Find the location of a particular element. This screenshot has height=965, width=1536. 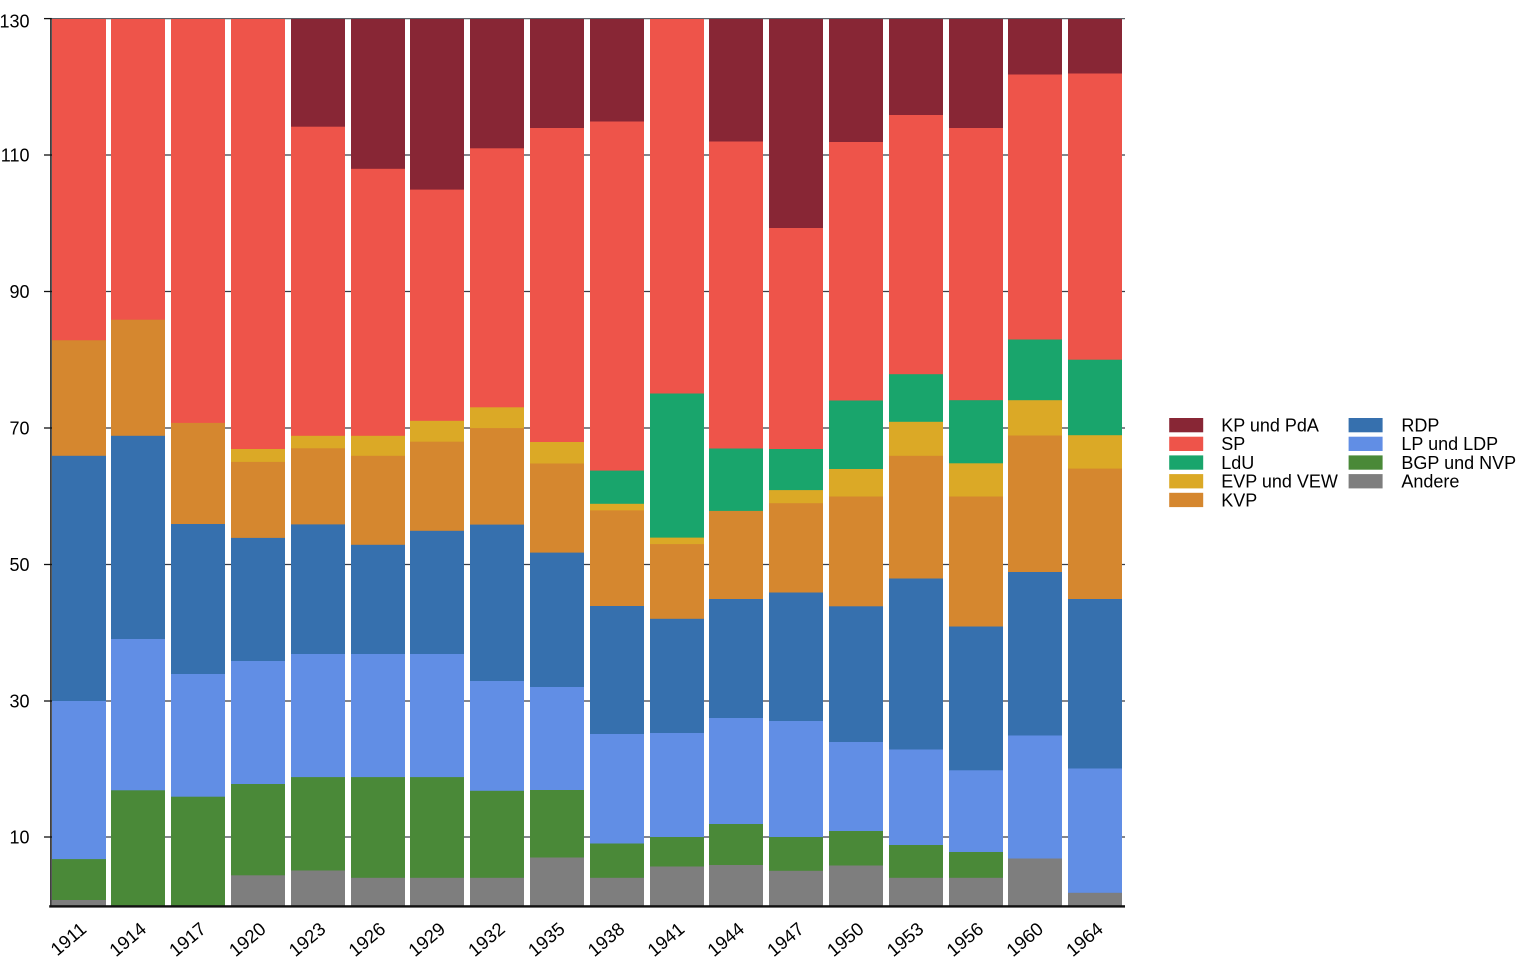

svg-text: LP und LDP is located at coordinates (1449, 444).